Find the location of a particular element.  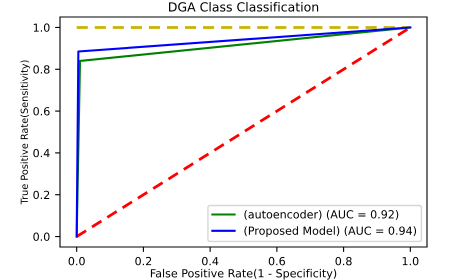

y-tick-label: 0.6 is located at coordinates (41, 111).